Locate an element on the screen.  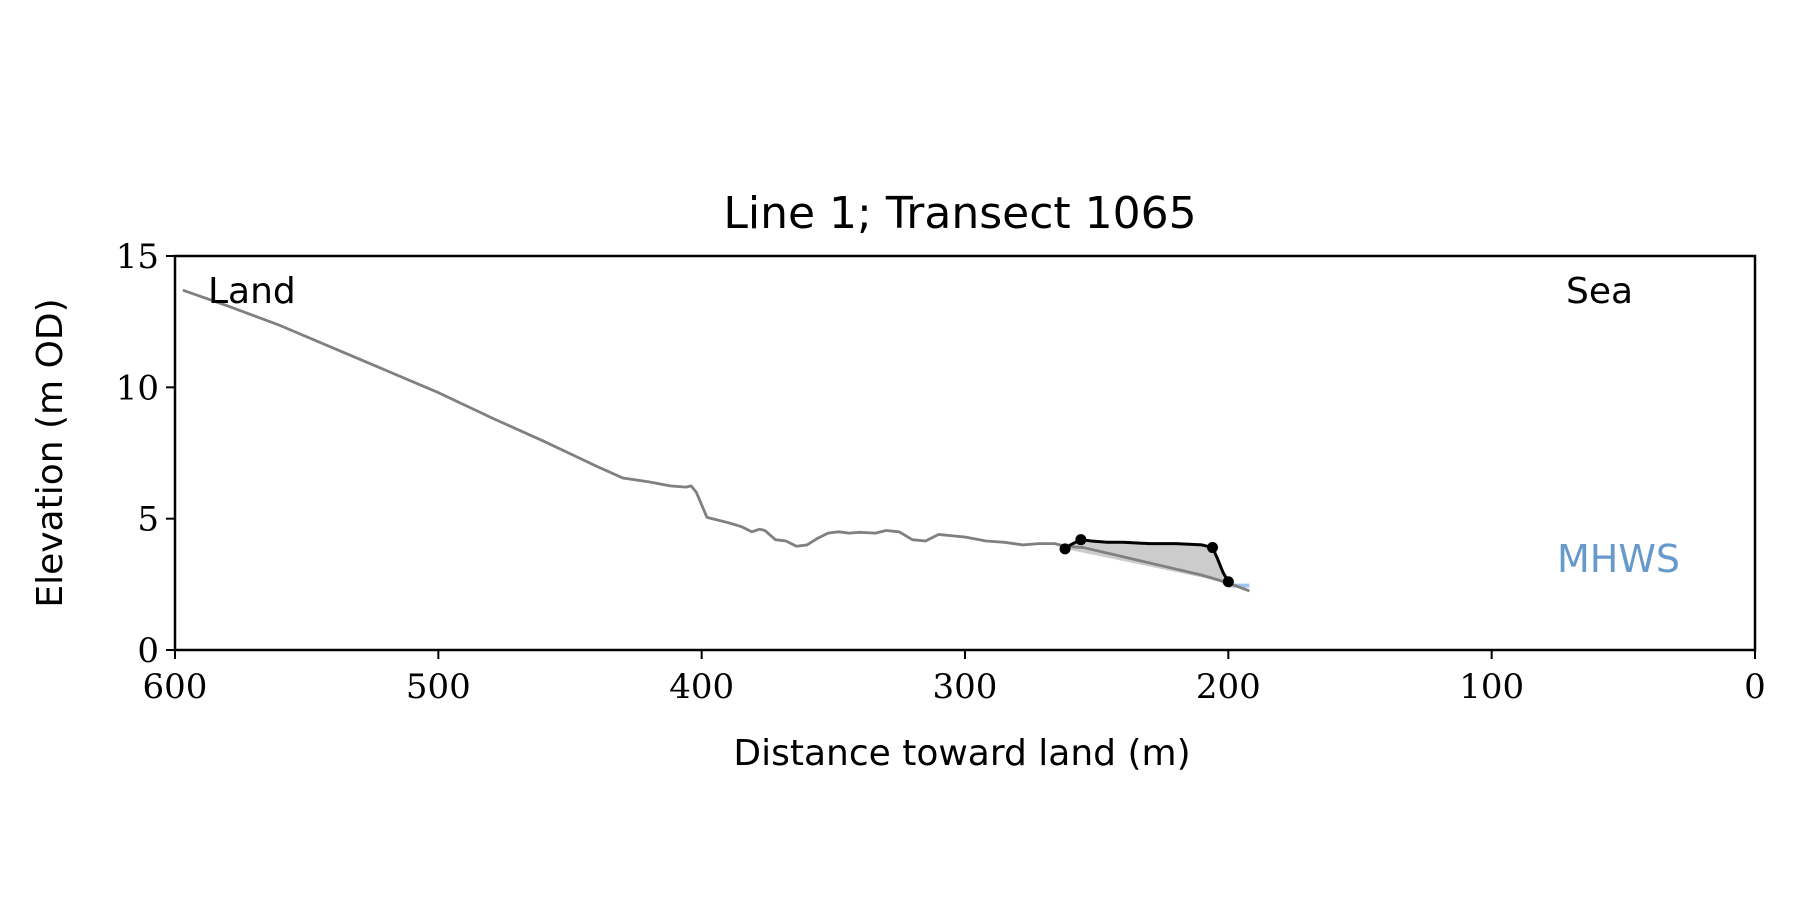
x-tick-label: 500 is located at coordinates (438, 687).